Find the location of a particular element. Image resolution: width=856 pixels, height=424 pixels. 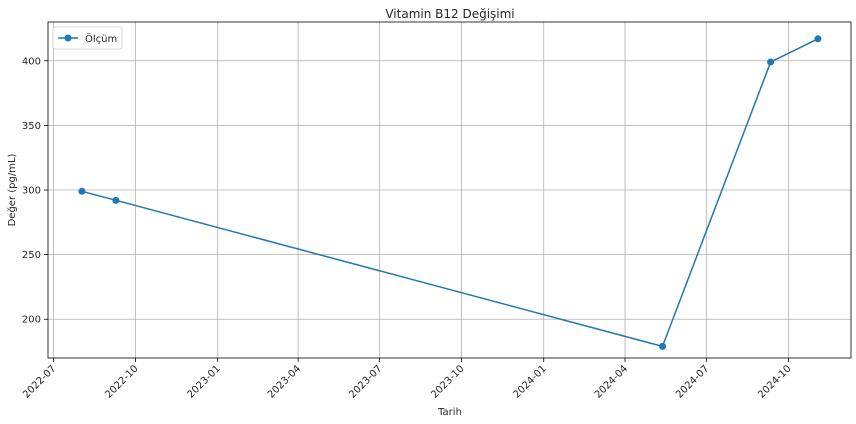

chart-title: Vitamin B12 Değişimi is located at coordinates (449, 14).